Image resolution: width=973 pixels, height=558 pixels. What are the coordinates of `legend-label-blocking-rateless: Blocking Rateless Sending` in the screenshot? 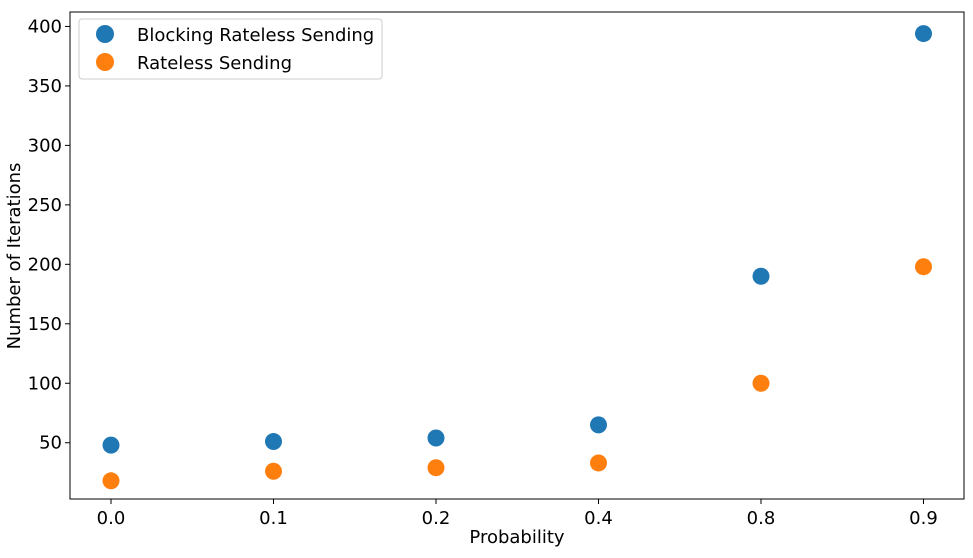 It's located at (255, 35).